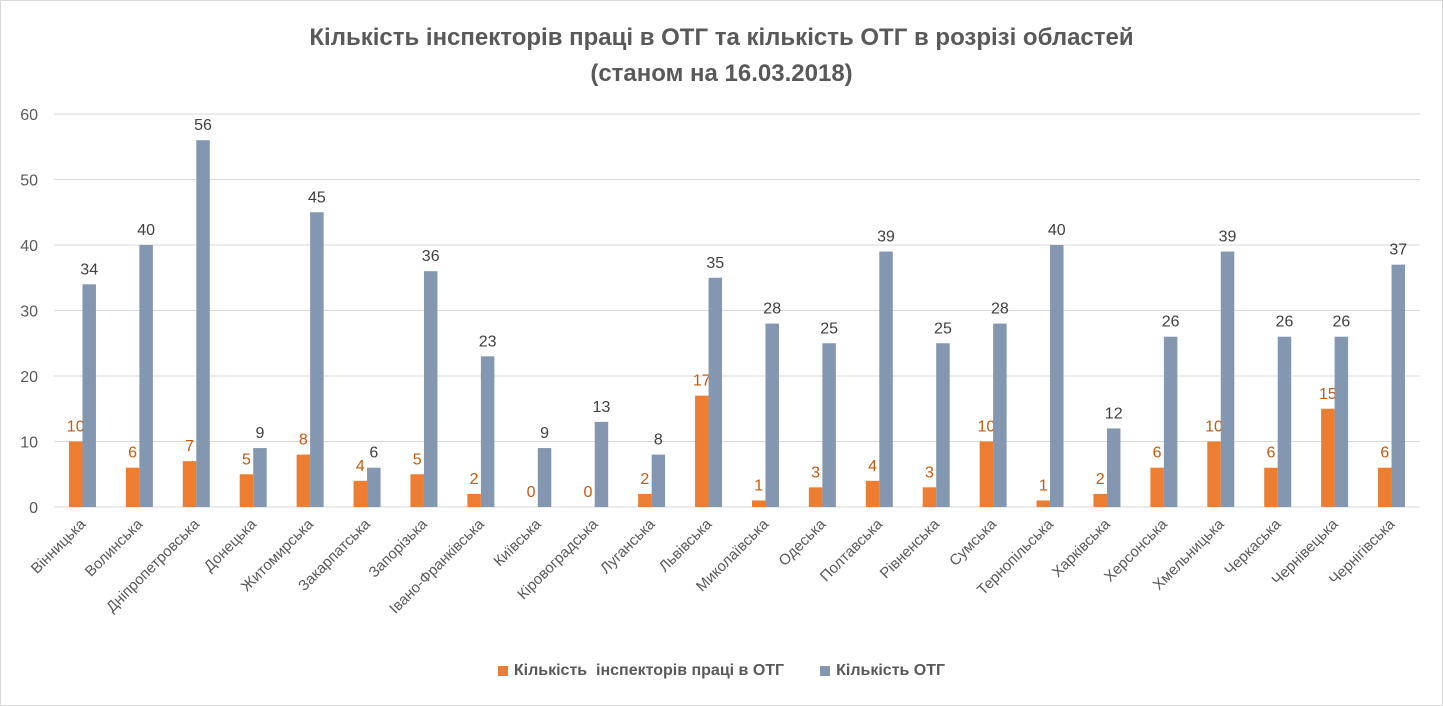  I want to click on data-label: 12, so click(1114, 413).